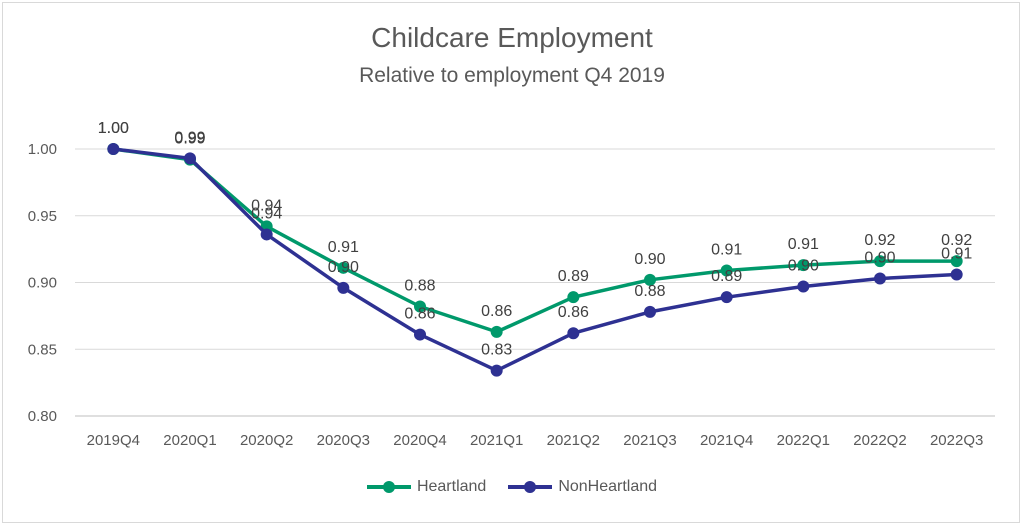 The image size is (1024, 527). I want to click on chart-subtitle: Relative to employment Q4 2019, so click(512, 75).